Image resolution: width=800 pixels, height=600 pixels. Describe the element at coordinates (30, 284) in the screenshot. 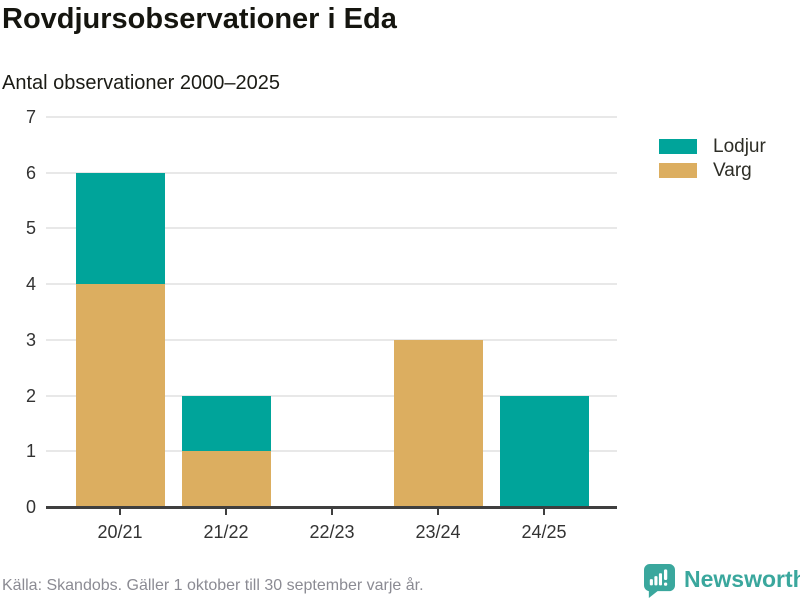

I see `y-tick-label: 4` at that location.